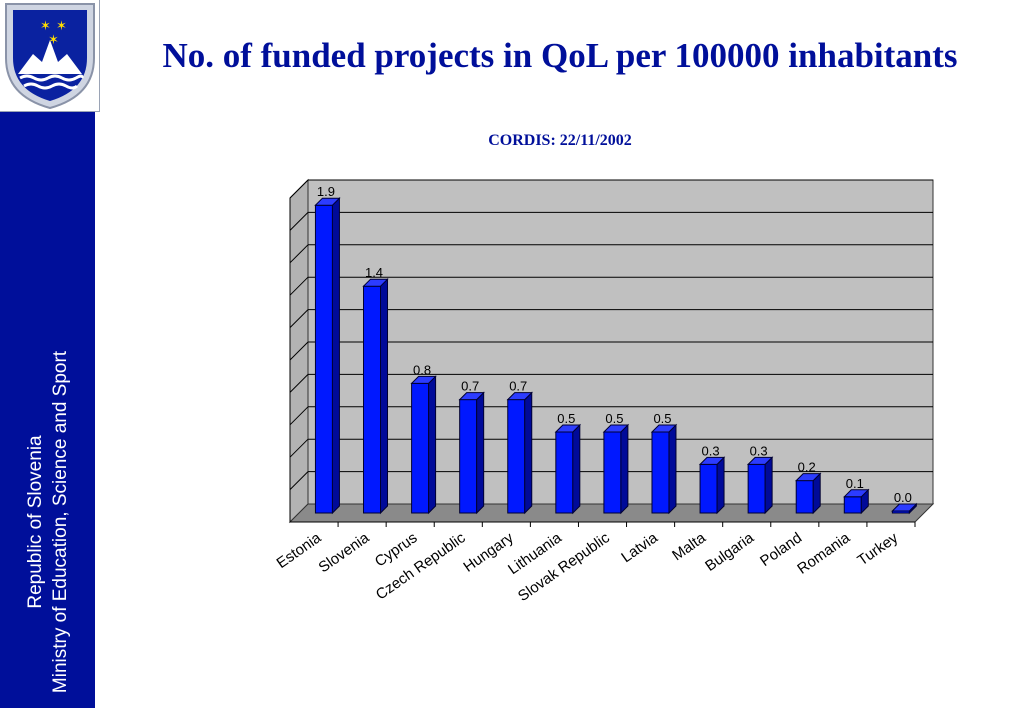 This screenshot has width=1023, height=708. I want to click on data-label: 0.1, so click(855, 483).